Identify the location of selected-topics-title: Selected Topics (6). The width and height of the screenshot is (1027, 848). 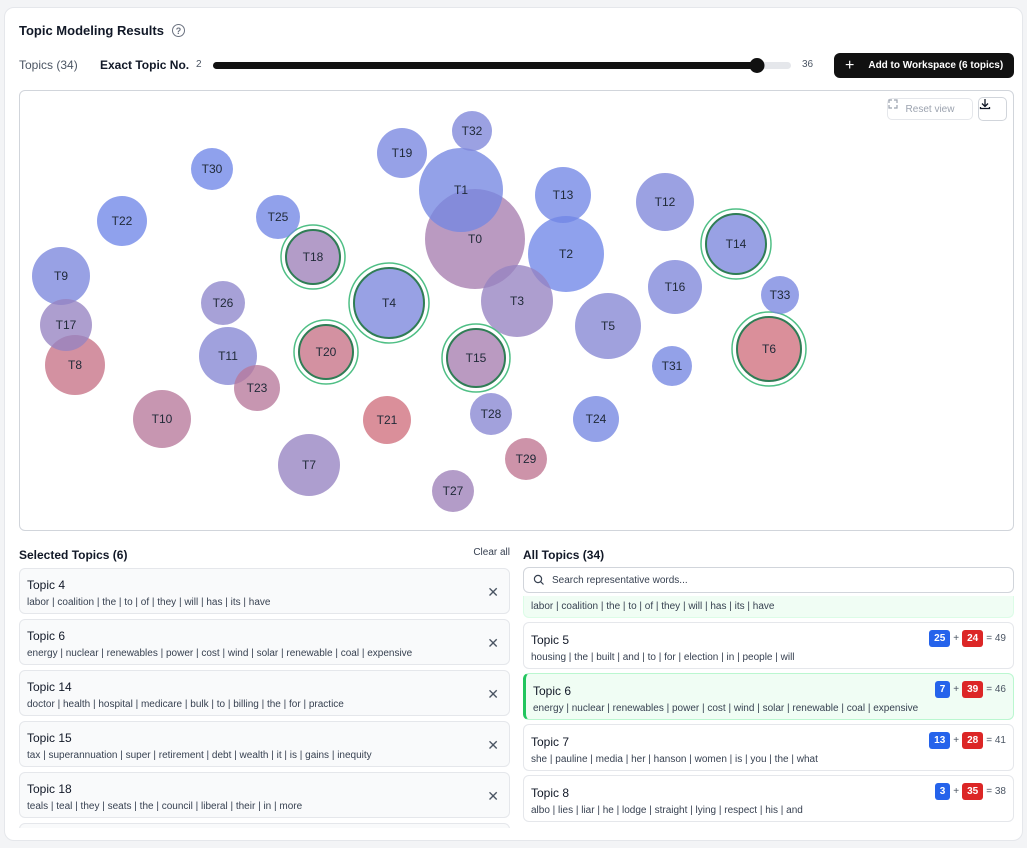
(73, 555).